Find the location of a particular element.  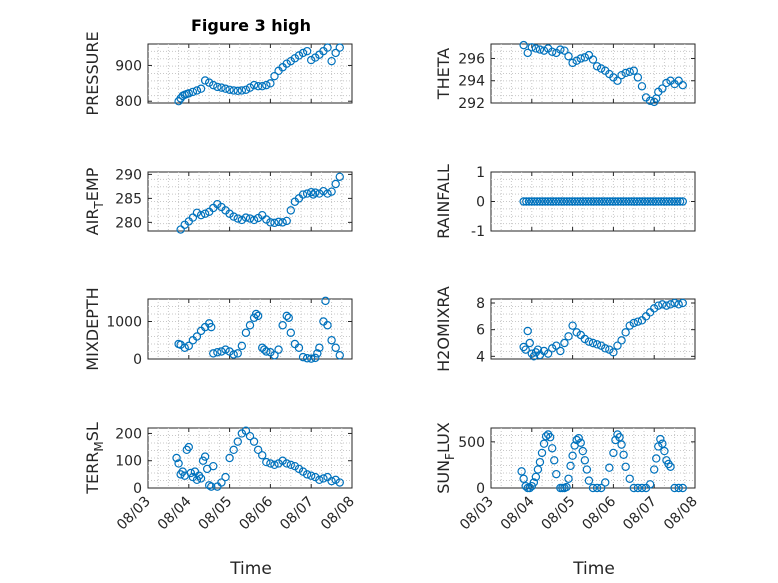

y-axis-label: MIXDEPTH is located at coordinates (92, 328).